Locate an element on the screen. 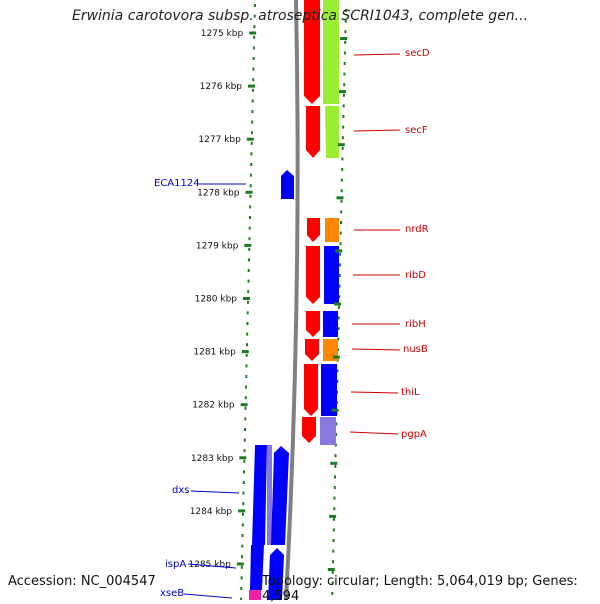 The width and height of the screenshot is (600, 604). gene-label-nusB: nusB is located at coordinates (415, 349).